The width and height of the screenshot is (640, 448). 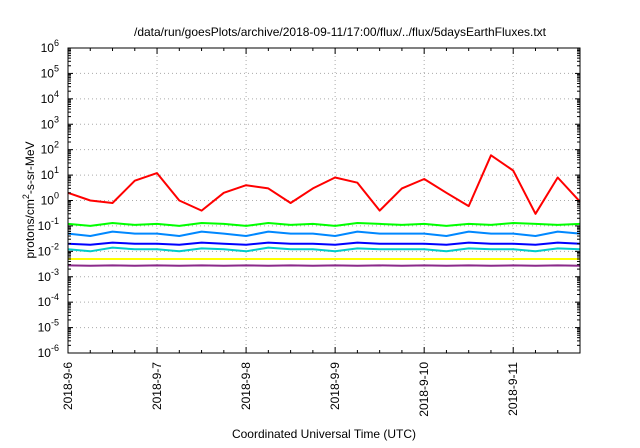 What do you see at coordinates (68, 386) in the screenshot?
I see `x-tick-label: 2018-9-6` at bounding box center [68, 386].